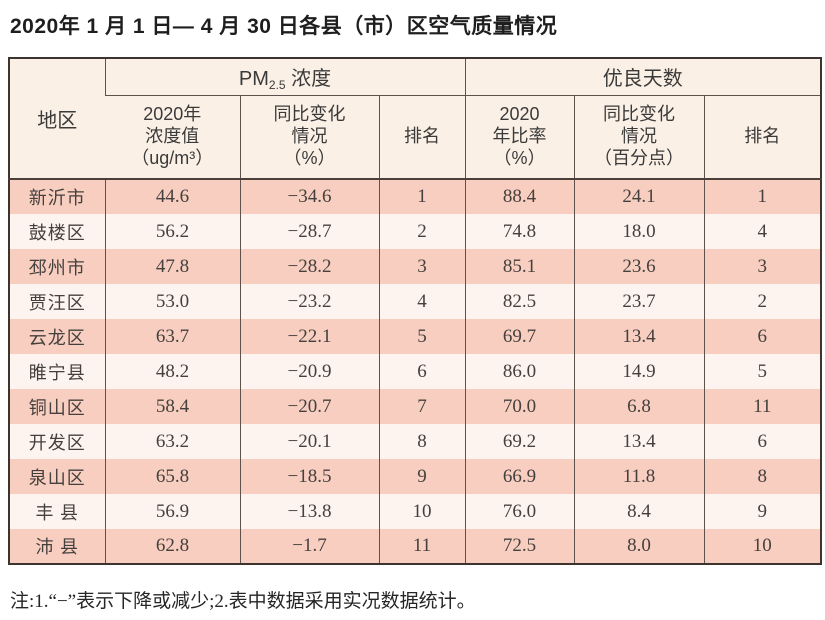  What do you see at coordinates (277, 84) in the screenshot?
I see `pm25-subscript: 2.5` at bounding box center [277, 84].